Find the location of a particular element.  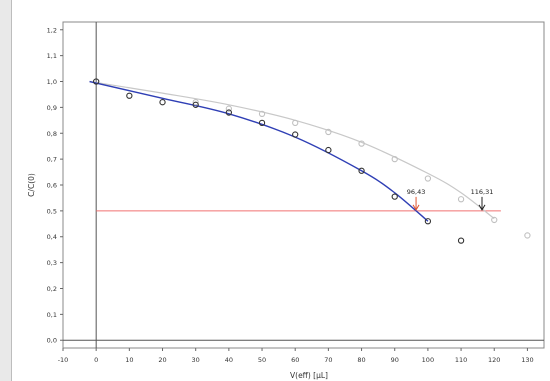

x-tick-label: 70 is located at coordinates (328, 360).